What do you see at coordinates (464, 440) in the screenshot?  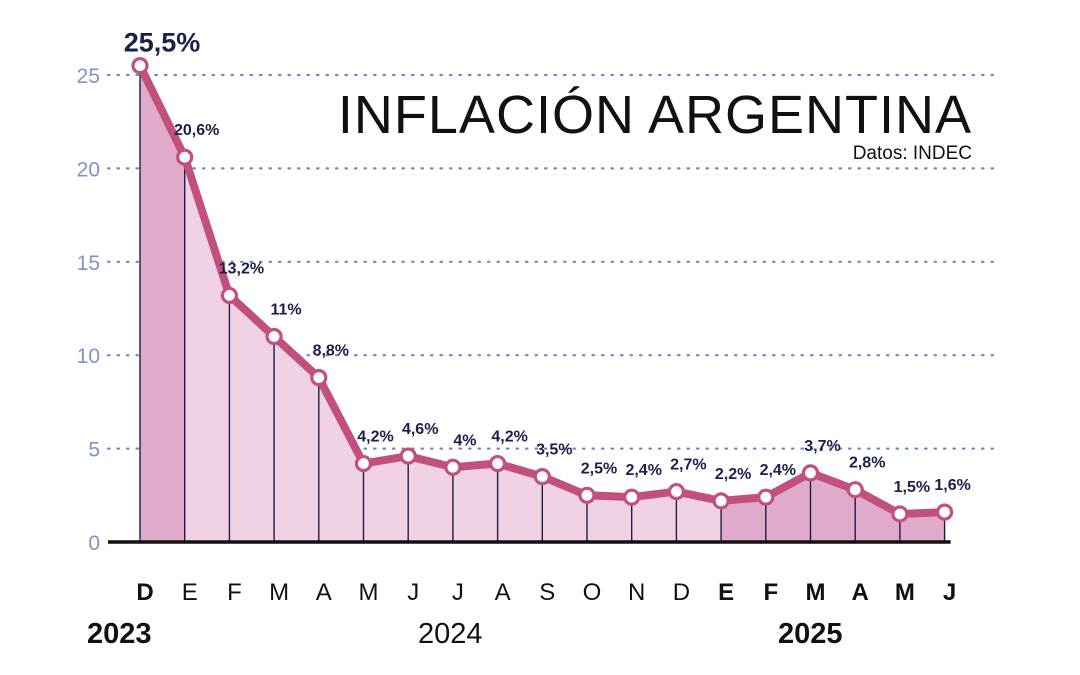 I see `data-label: 4%` at bounding box center [464, 440].